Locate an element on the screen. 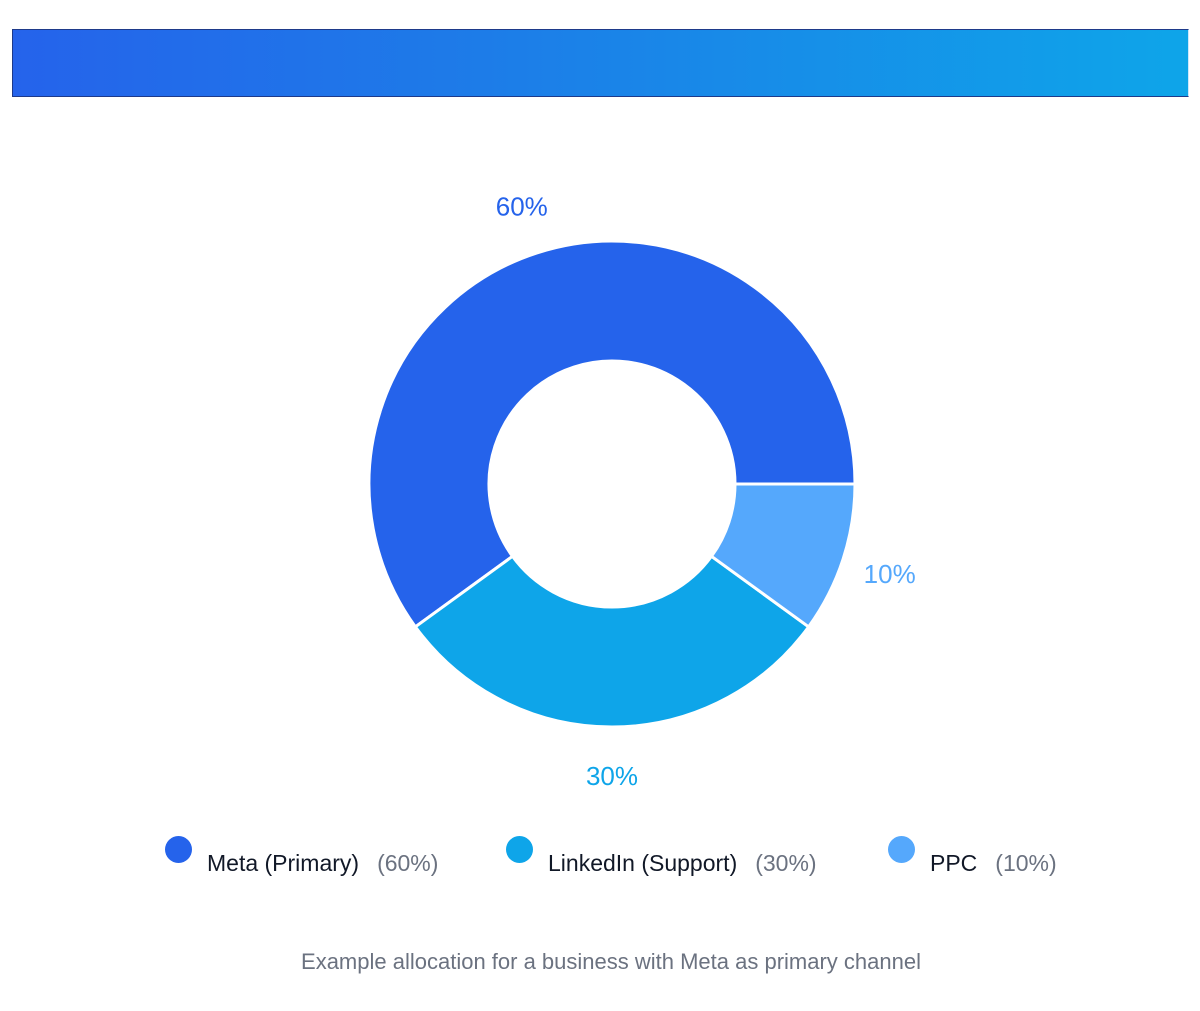 The image size is (1200, 1011). legend-item-meta: Meta (Primary) (60%) is located at coordinates (301, 856).